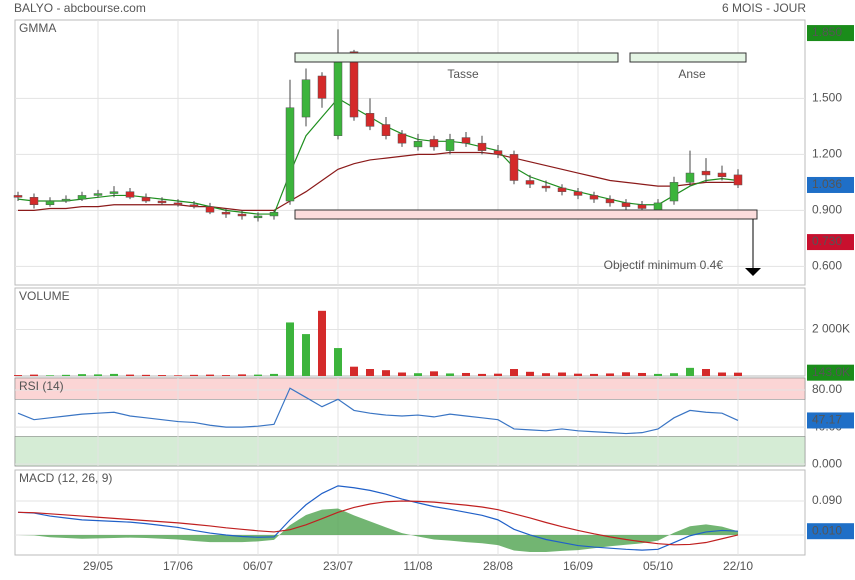 The width and height of the screenshot is (855, 580). Describe the element at coordinates (827, 420) in the screenshot. I see `value-badge-label: 47.17` at that location.